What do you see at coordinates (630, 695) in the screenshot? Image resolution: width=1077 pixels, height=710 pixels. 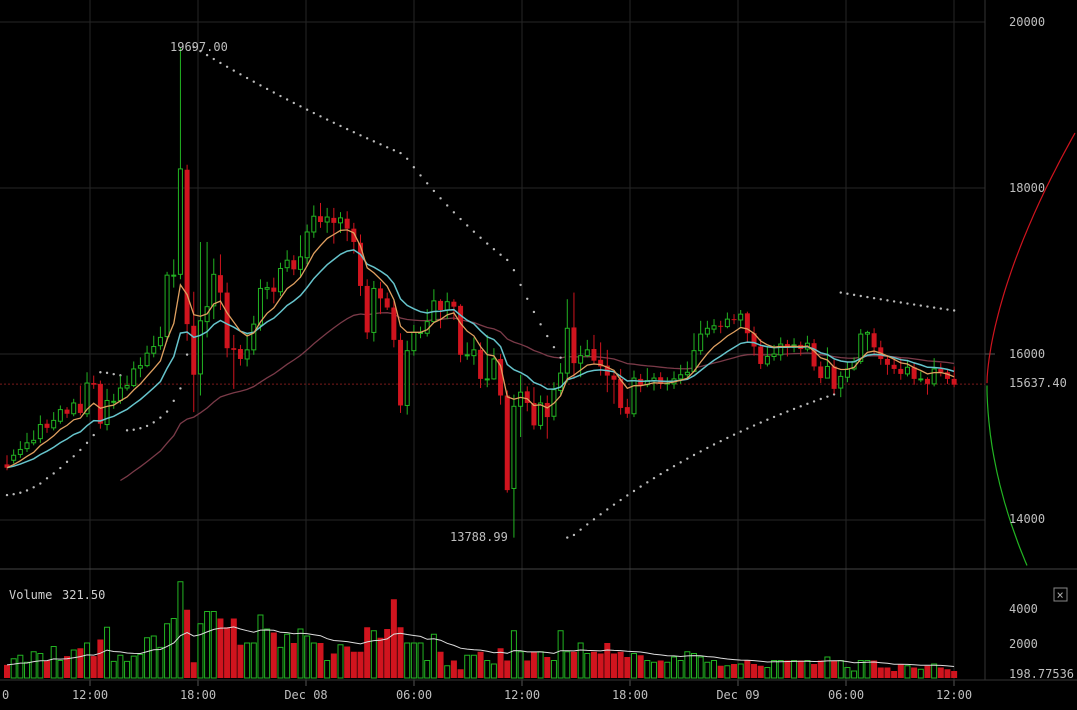 I see `x-tick-label: 18:00` at bounding box center [630, 695].